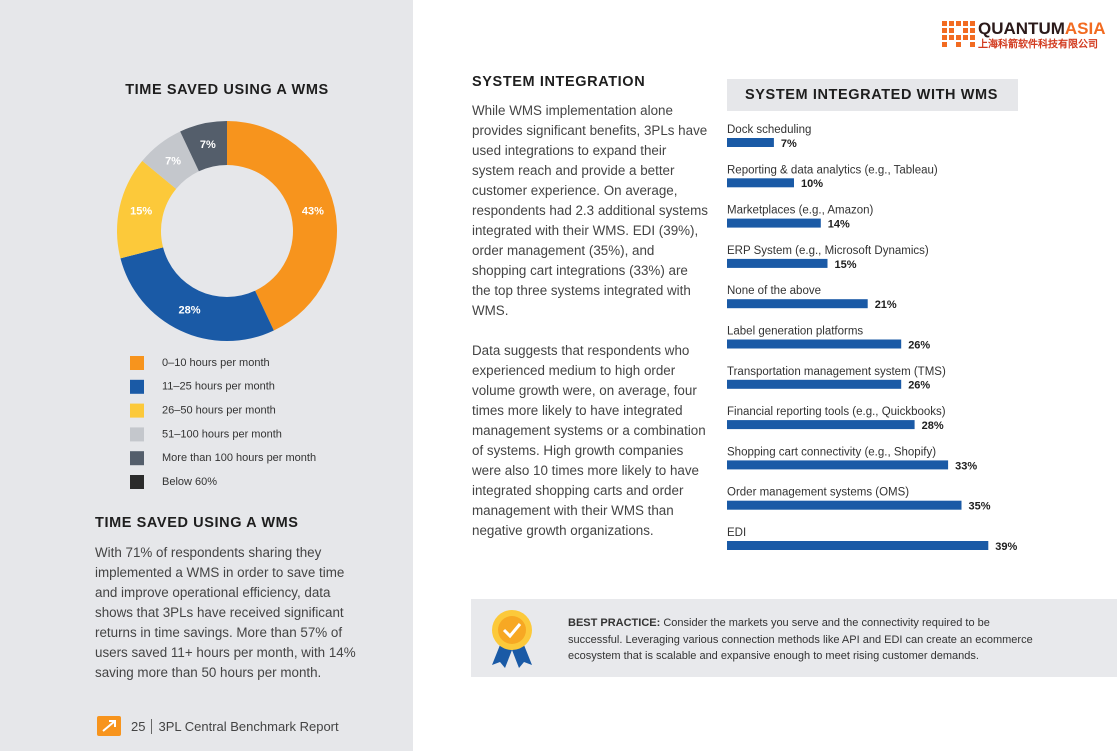 The height and width of the screenshot is (751, 1117). What do you see at coordinates (836, 372) in the screenshot?
I see `bar-category: Transportation management system (TMS)` at bounding box center [836, 372].